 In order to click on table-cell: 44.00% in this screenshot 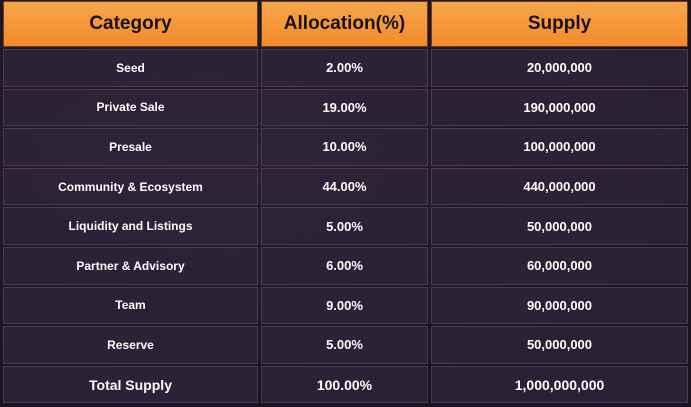, I will do `click(344, 186)`.